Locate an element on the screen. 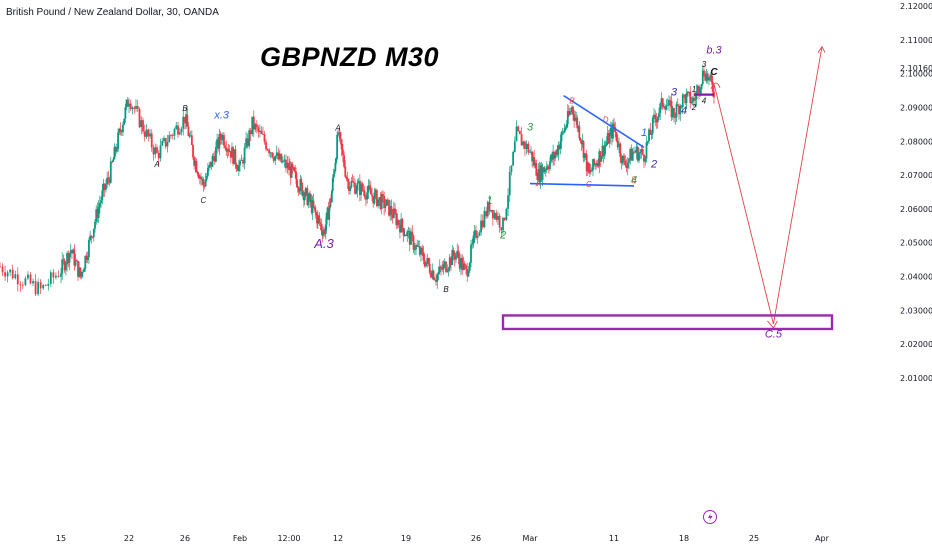 The image size is (932, 550). wave-label: C is located at coordinates (714, 72).